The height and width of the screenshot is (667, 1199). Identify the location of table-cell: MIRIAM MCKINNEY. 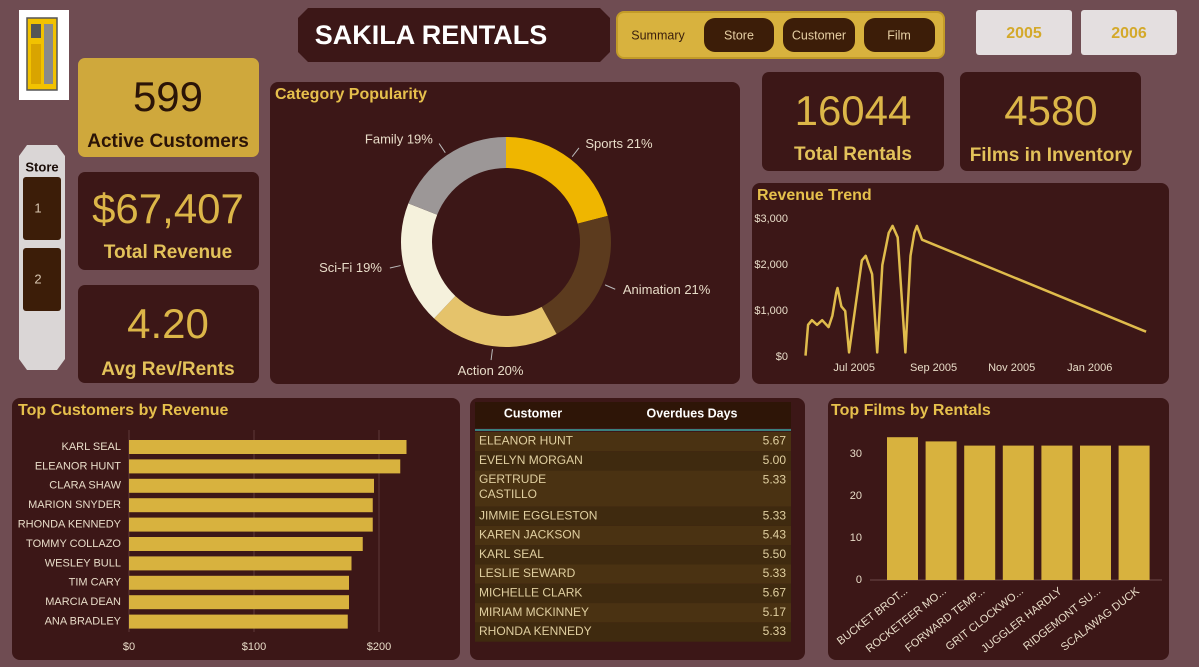
(534, 612).